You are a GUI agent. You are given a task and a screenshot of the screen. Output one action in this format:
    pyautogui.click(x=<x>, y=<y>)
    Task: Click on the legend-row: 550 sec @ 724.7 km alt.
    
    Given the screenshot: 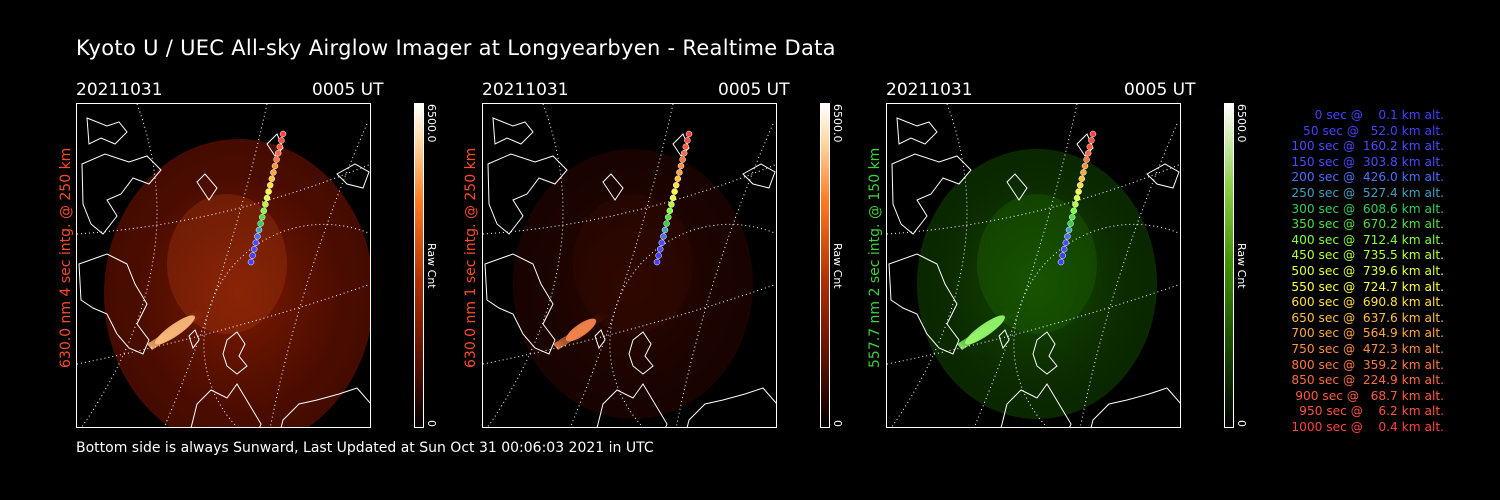 What is the action you would take?
    pyautogui.click(x=1365, y=286)
    